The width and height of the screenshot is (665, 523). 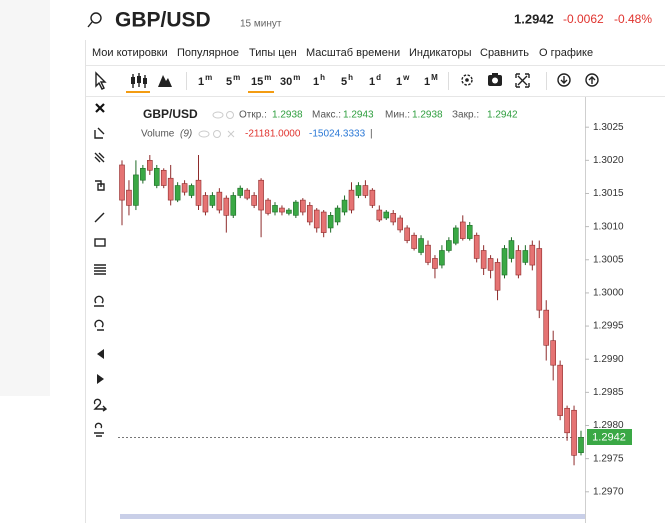 What do you see at coordinates (564, 80) in the screenshot?
I see `download-icon` at bounding box center [564, 80].